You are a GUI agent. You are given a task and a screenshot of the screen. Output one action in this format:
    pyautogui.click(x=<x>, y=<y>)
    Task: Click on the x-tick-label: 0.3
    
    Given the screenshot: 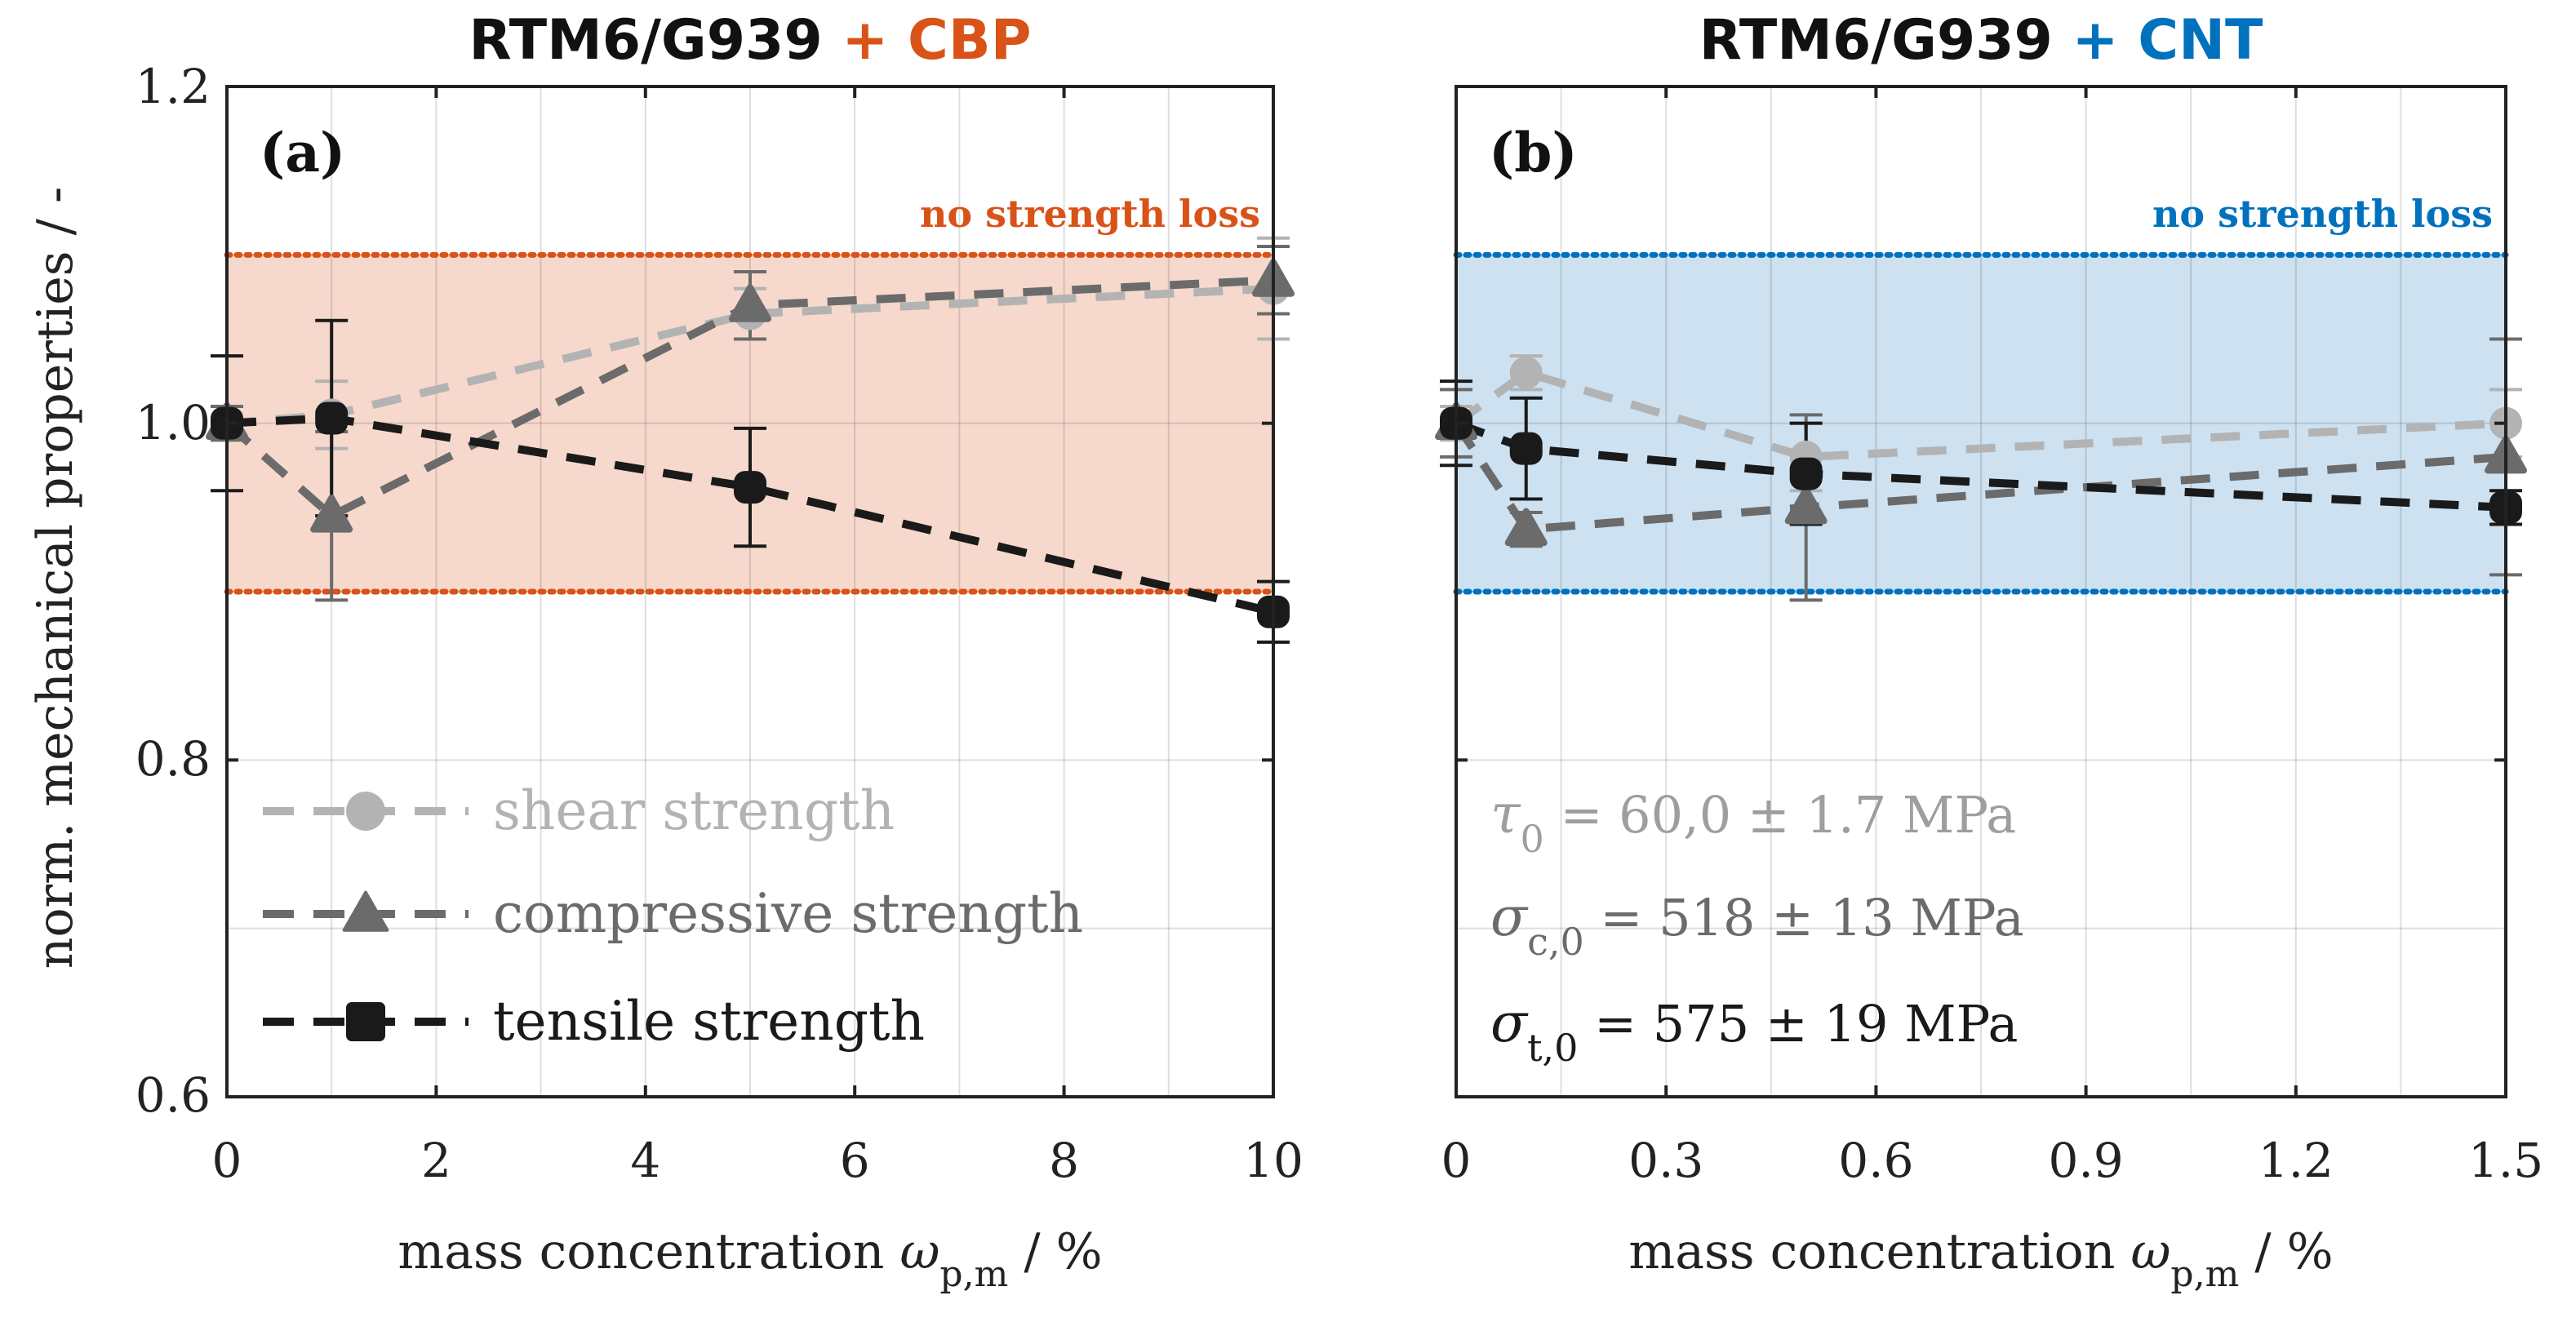 What is the action you would take?
    pyautogui.click(x=1665, y=1160)
    